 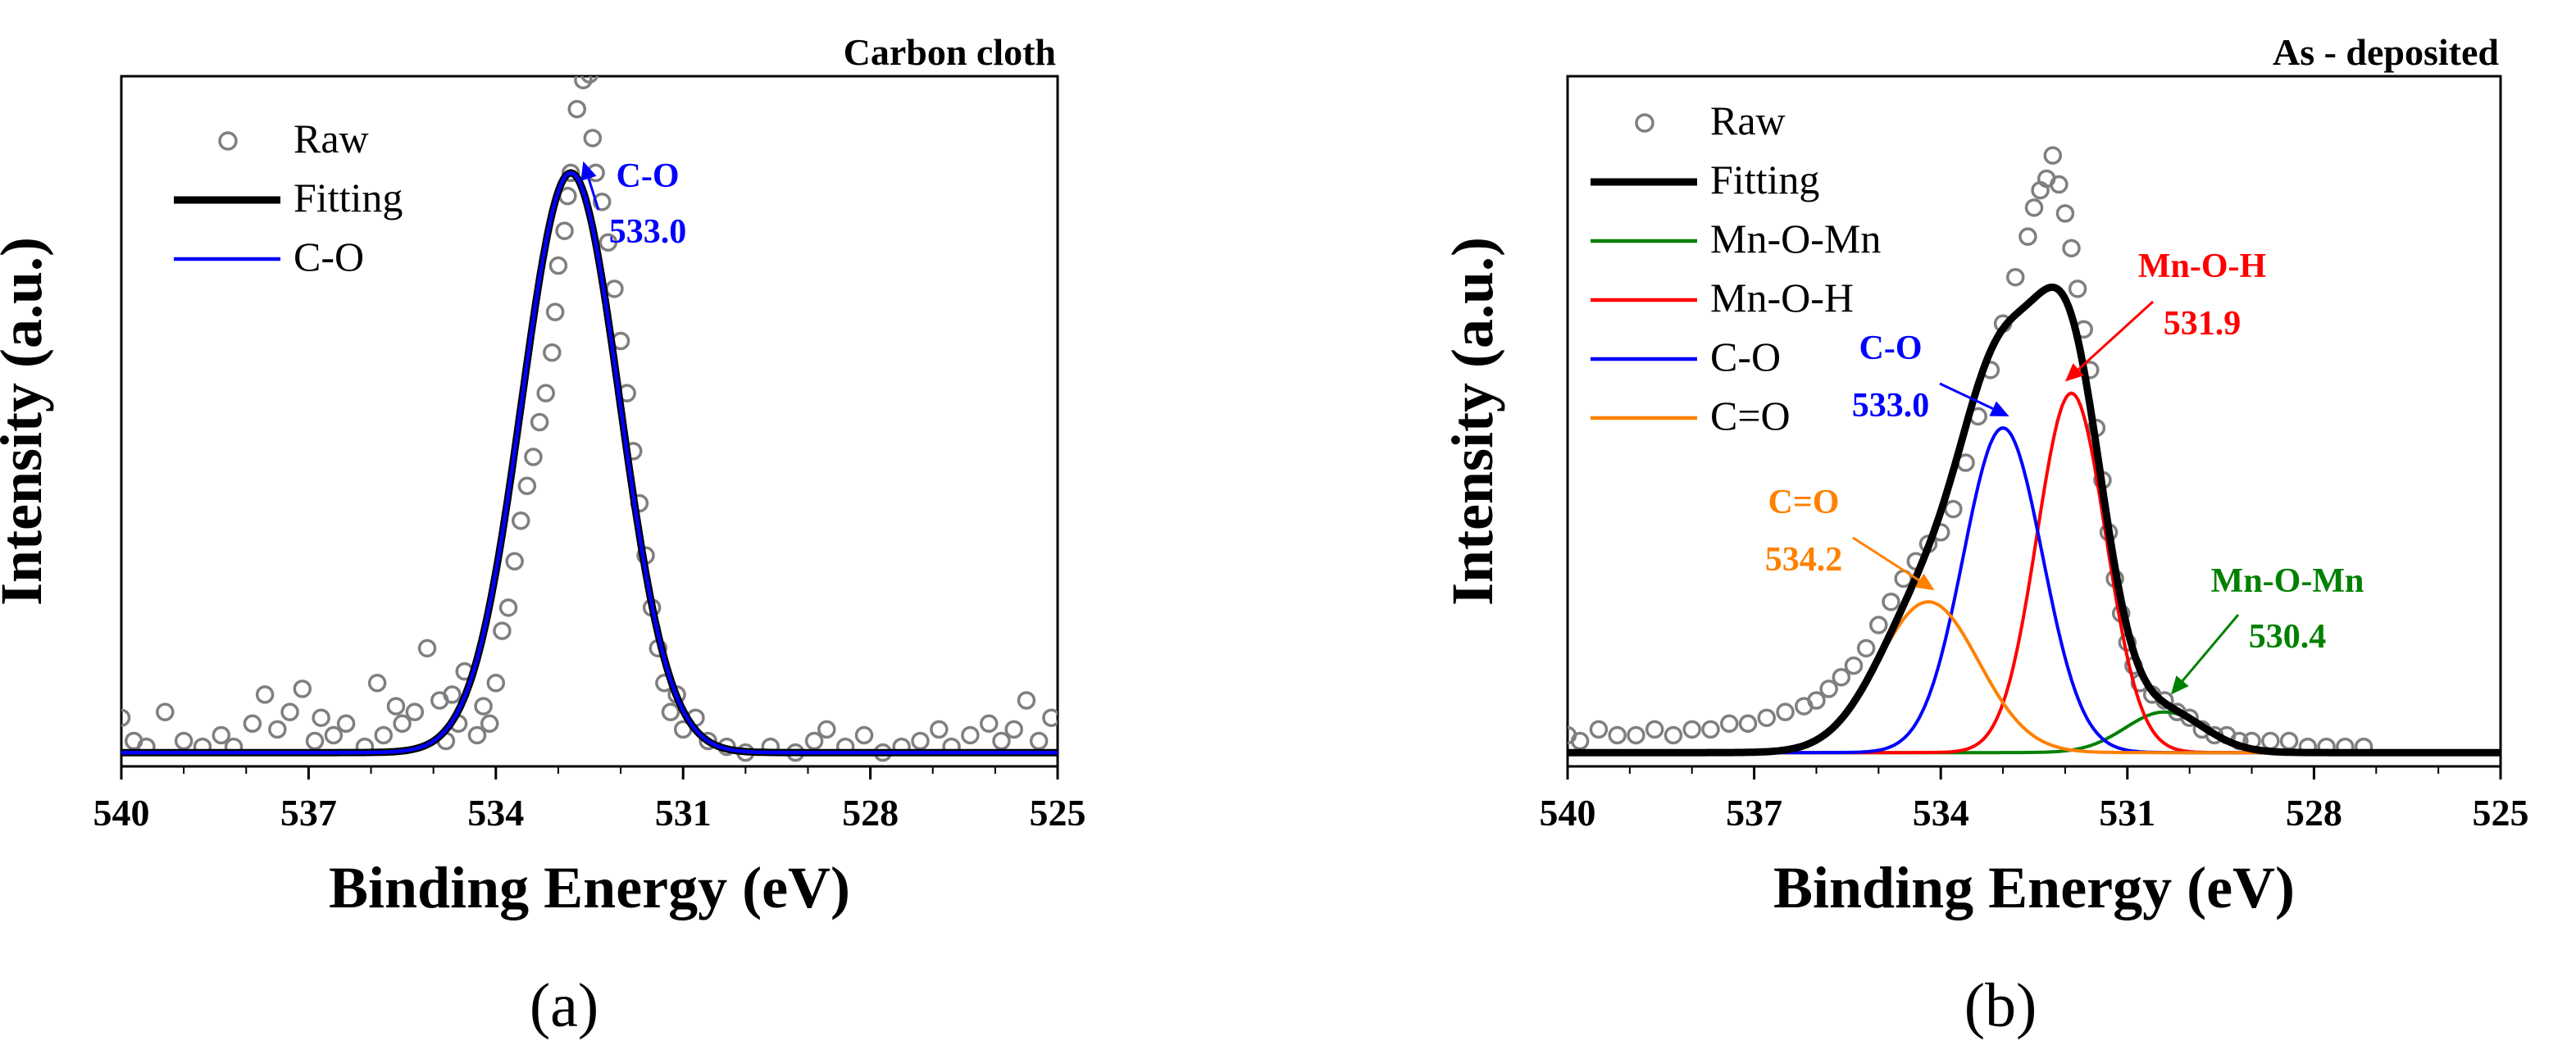 I want to click on legend-entry: Raw, so click(x=1710, y=120).